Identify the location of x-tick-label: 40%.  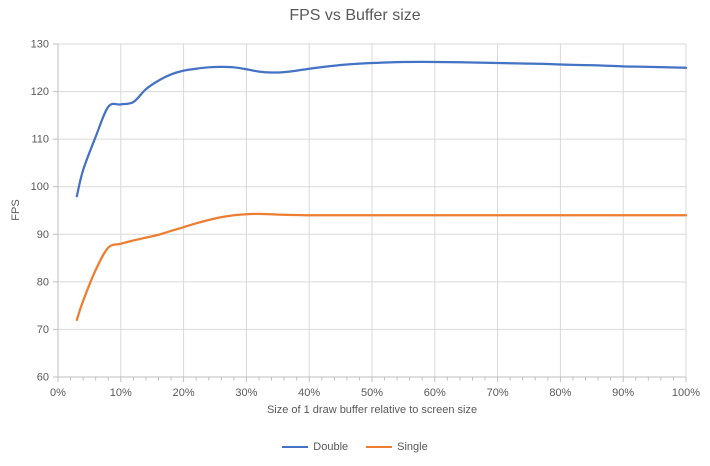
(309, 393).